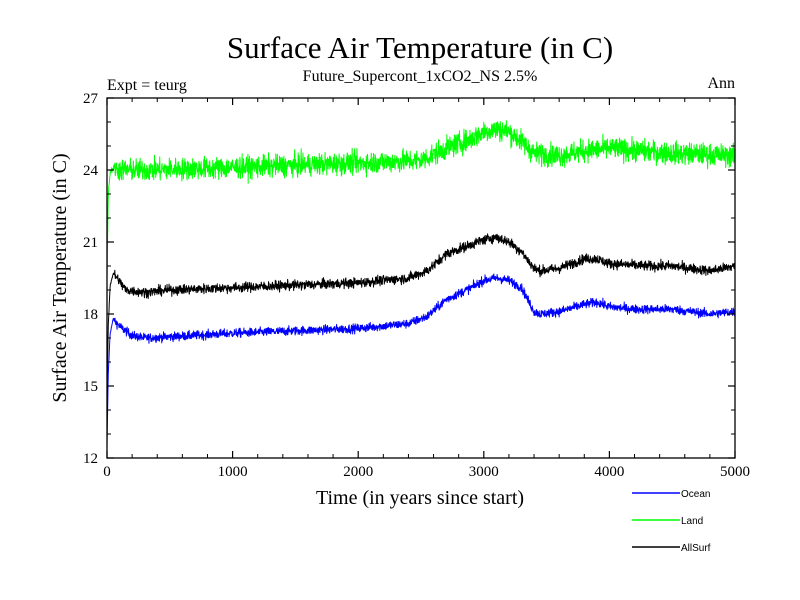 This screenshot has height=600, width=800. I want to click on chart-title: Surface Air Temperature (in C), so click(420, 47).